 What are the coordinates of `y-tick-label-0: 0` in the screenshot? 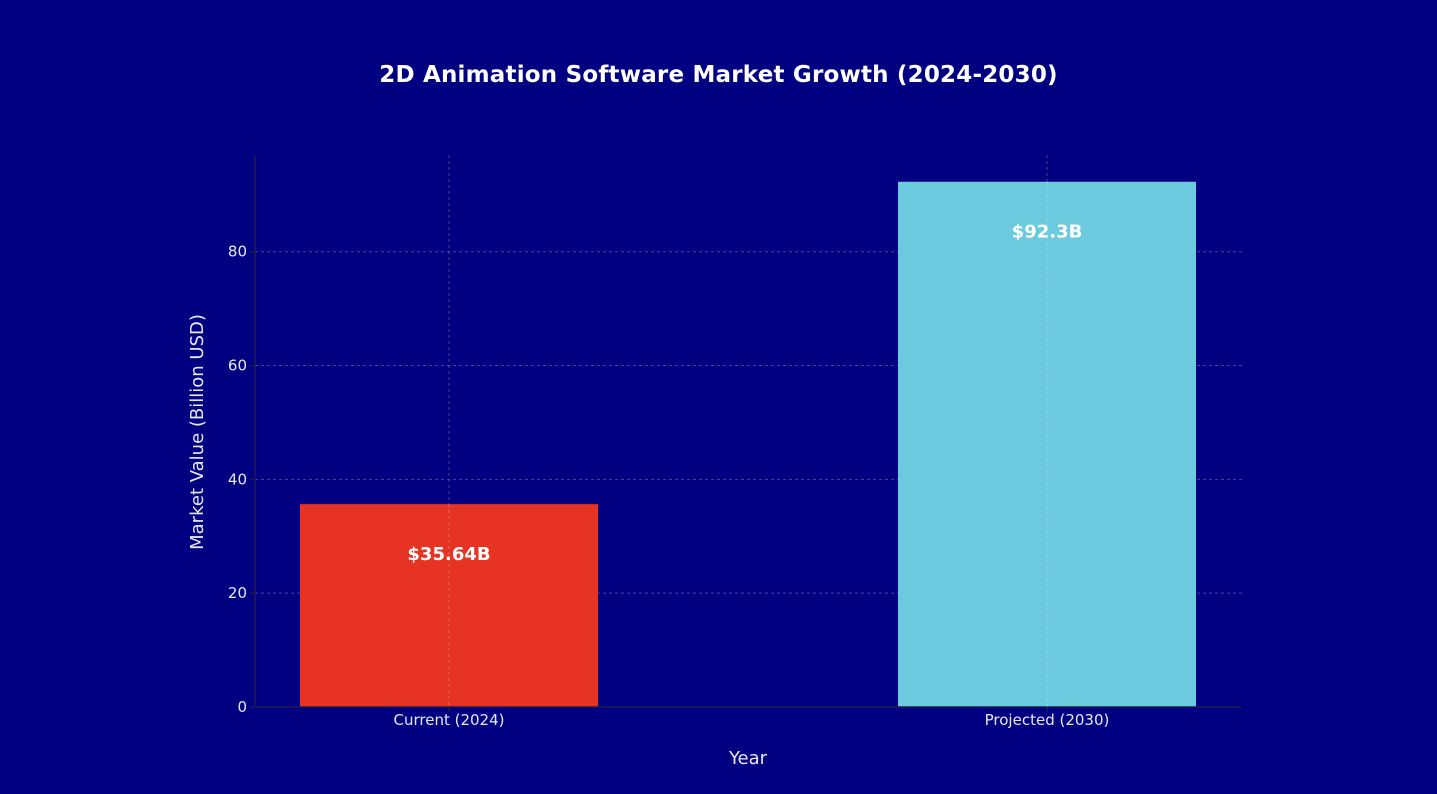 It's located at (242, 707).